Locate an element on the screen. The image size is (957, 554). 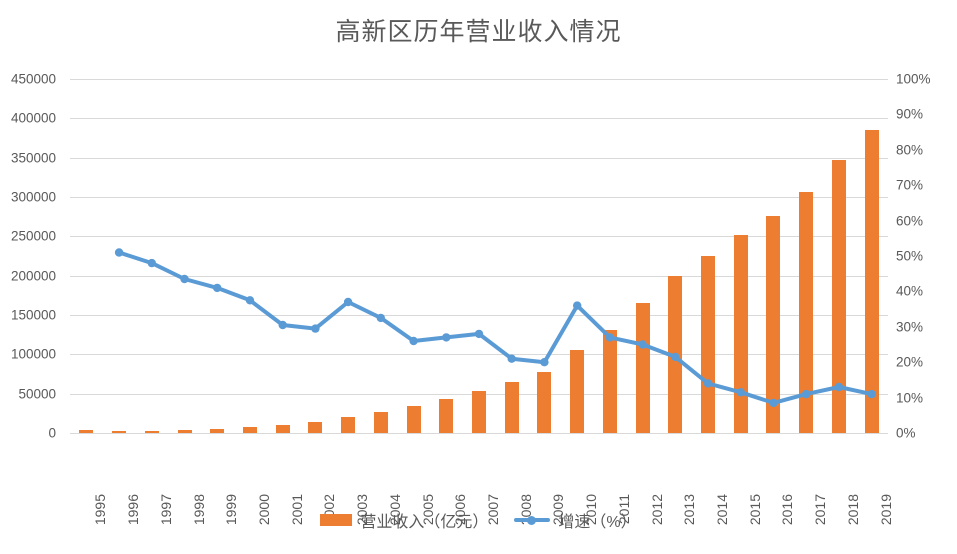
y-axis-right-tick: 100% is located at coordinates (913, 79).